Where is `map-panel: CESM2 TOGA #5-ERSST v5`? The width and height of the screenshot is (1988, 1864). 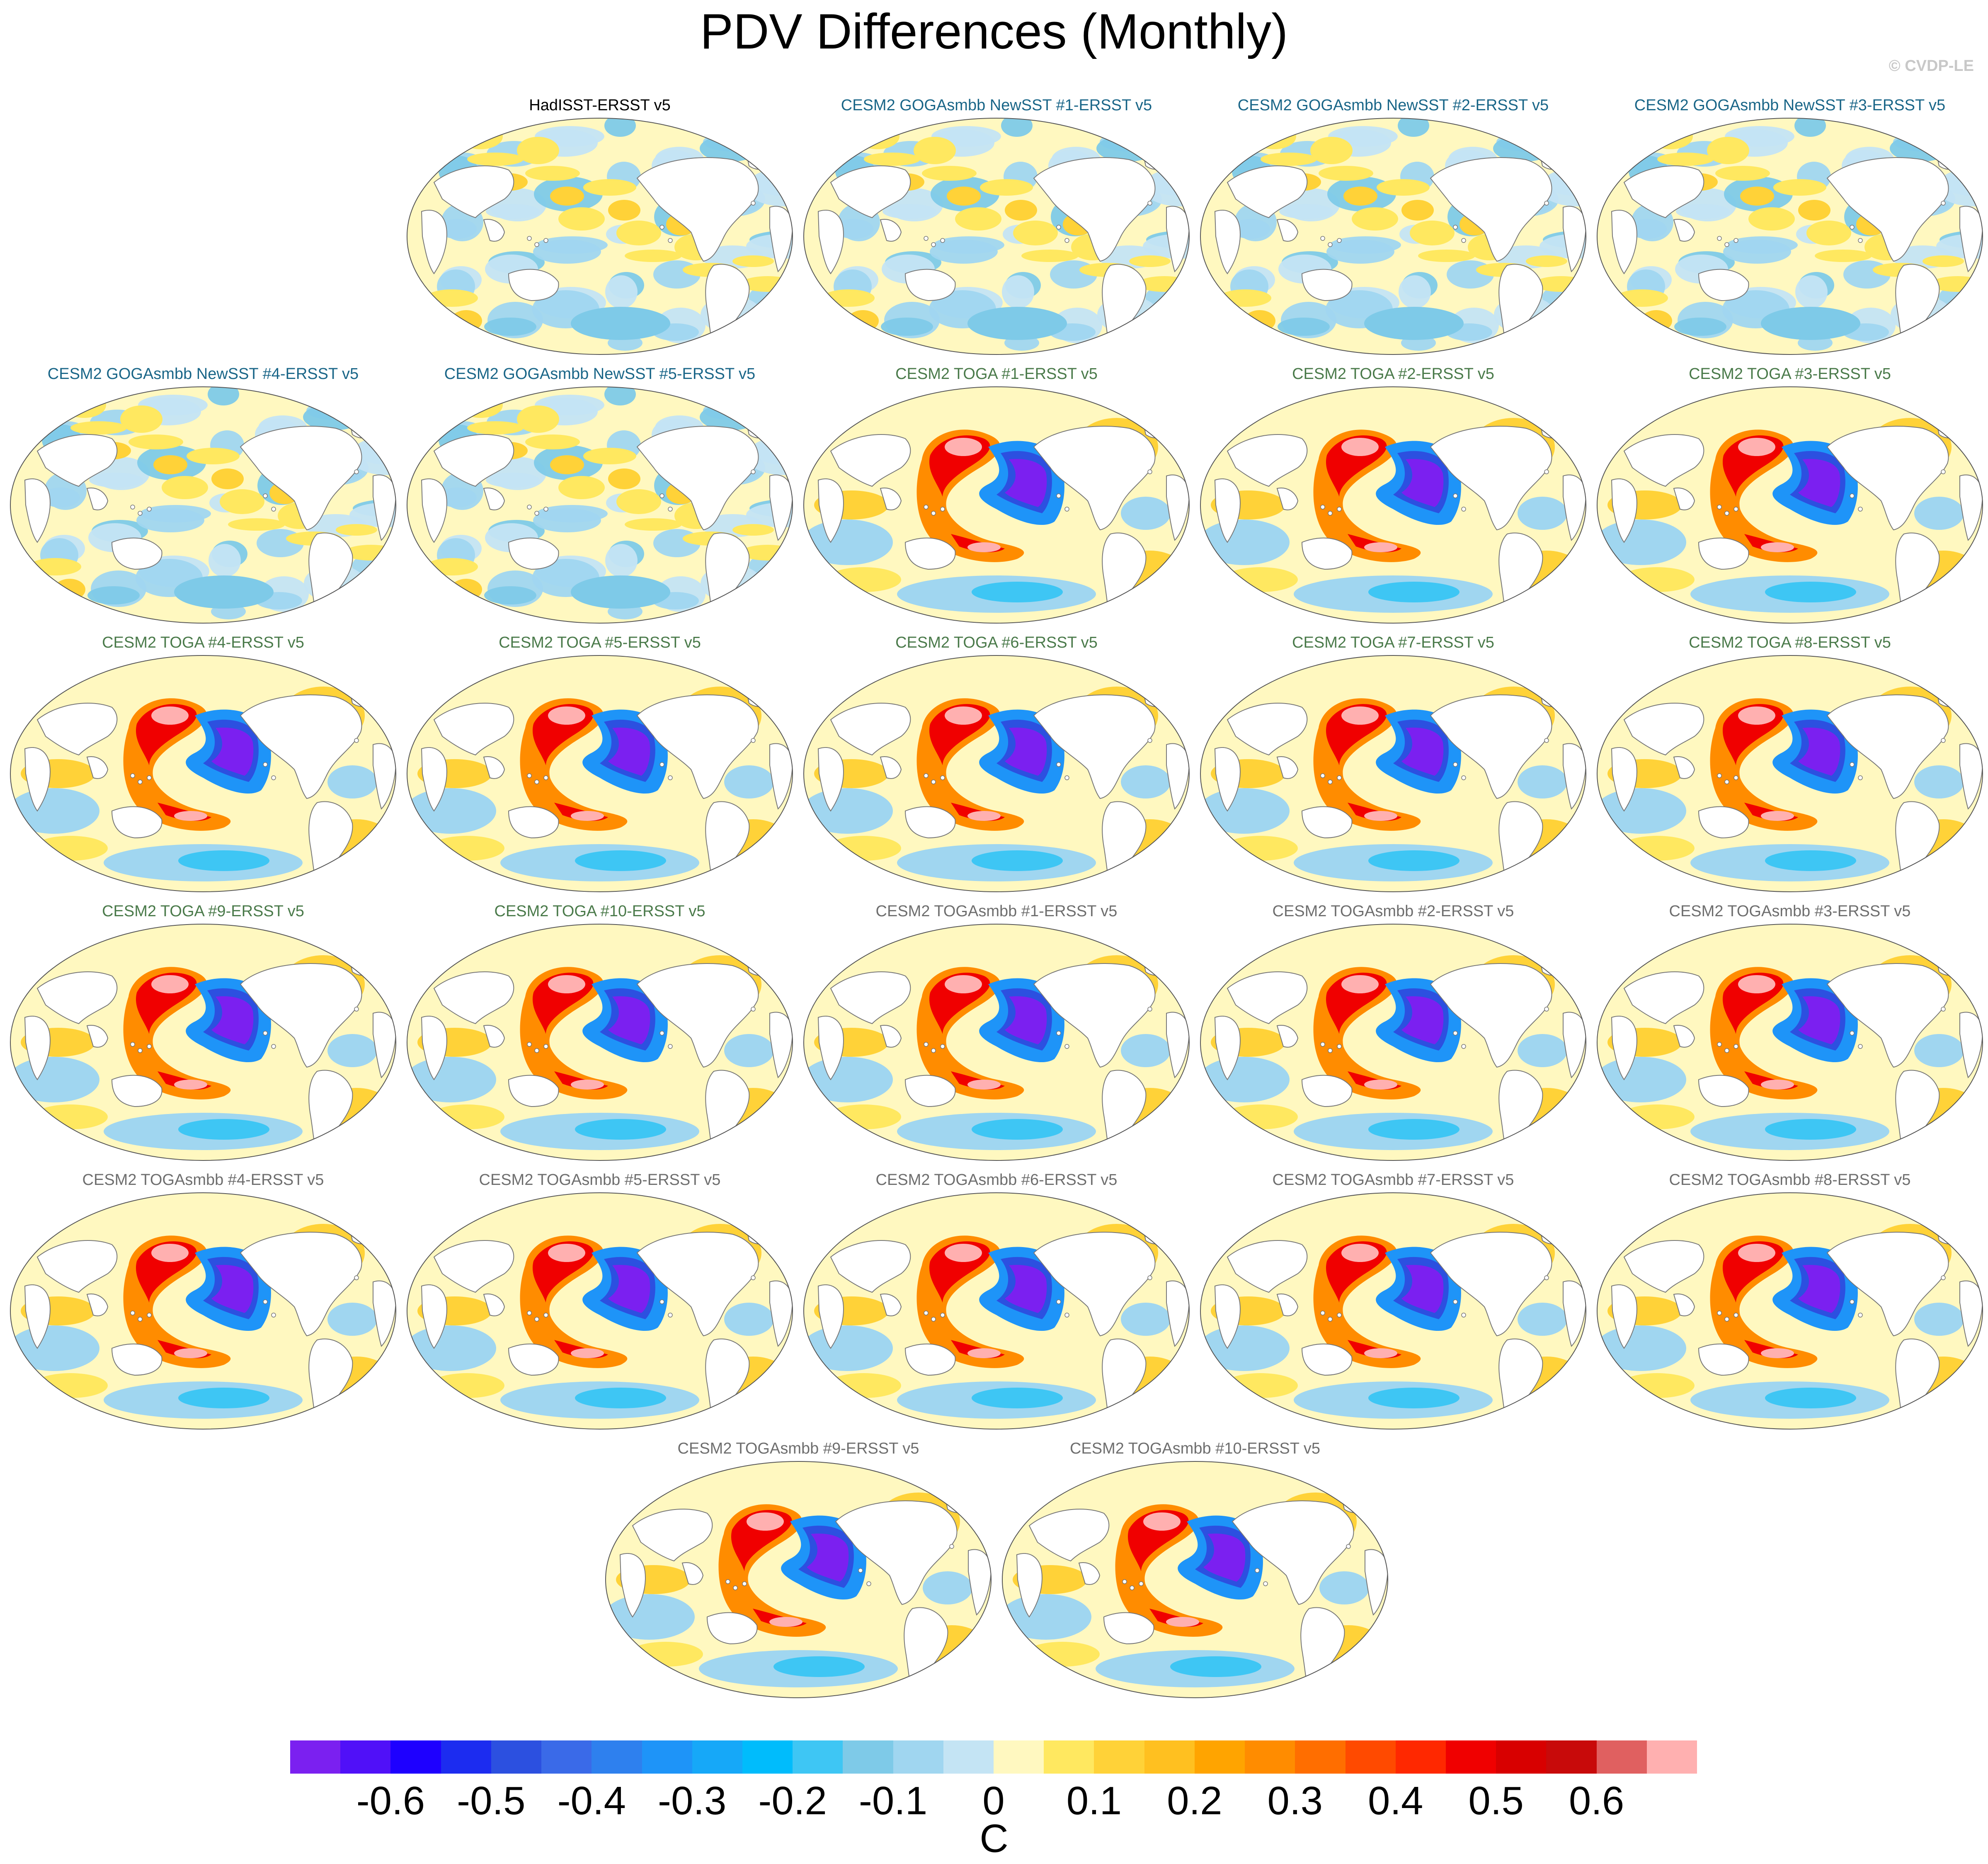
map-panel: CESM2 TOGA #5-ERSST v5 is located at coordinates (600, 766).